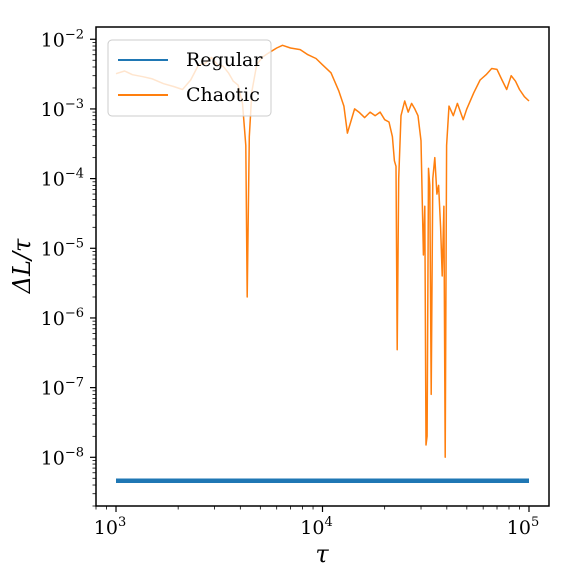  Describe the element at coordinates (62, 388) in the screenshot. I see `y-tick-label: 10⁻⁷` at that location.